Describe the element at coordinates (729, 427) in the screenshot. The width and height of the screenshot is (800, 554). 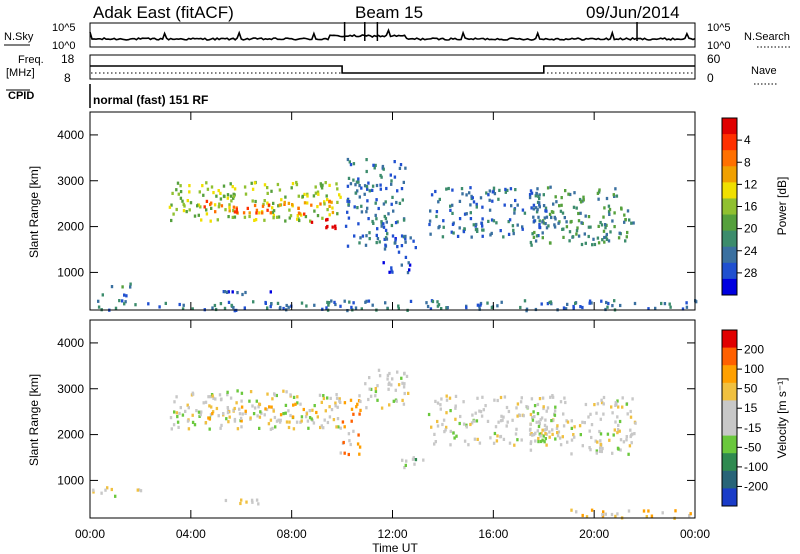
I see `colorbar-swatch` at that location.